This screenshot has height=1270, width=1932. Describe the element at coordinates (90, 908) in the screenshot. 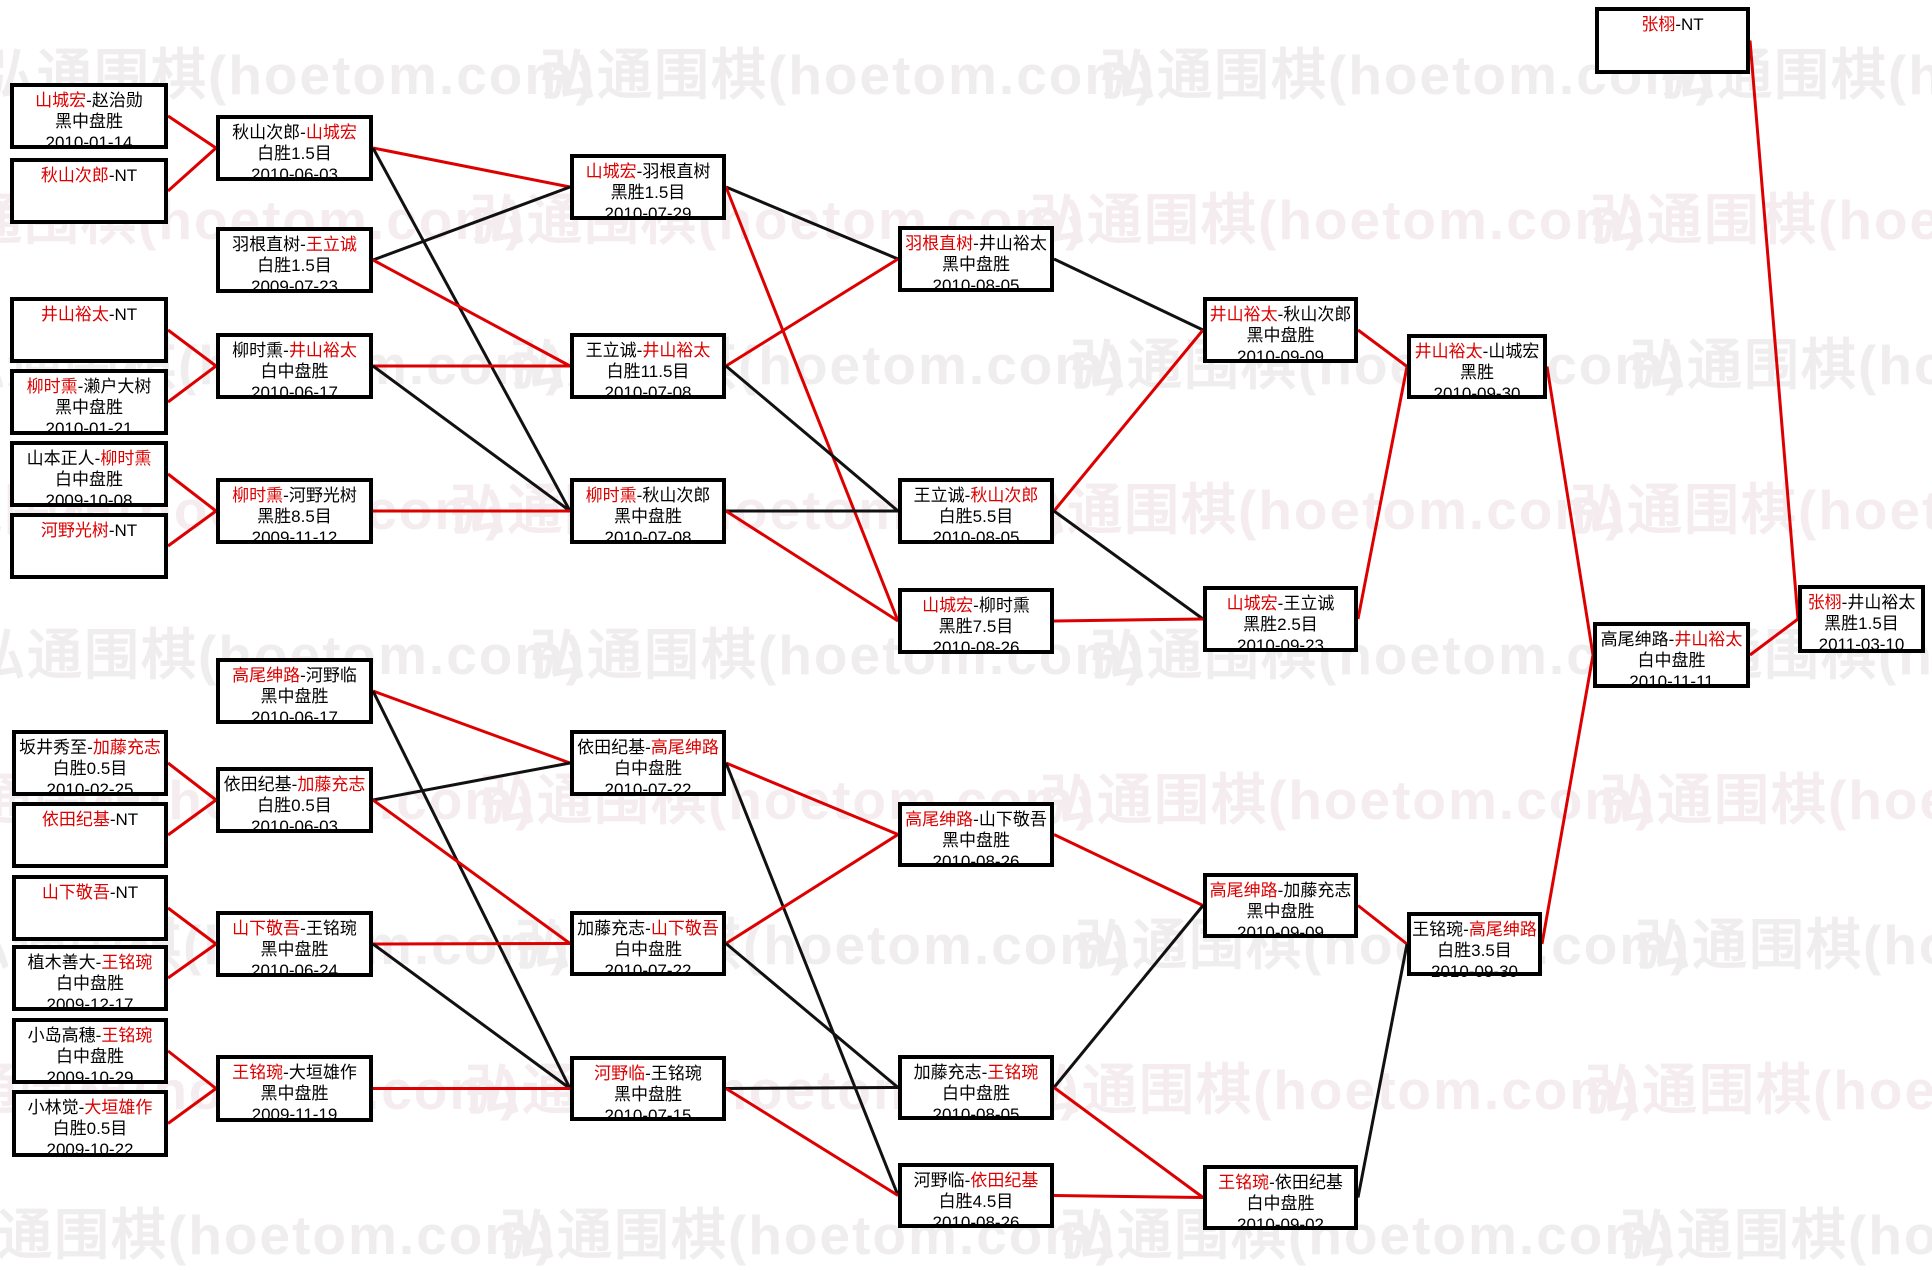

I see `match-box-b9: 山下敬吾-NT` at that location.